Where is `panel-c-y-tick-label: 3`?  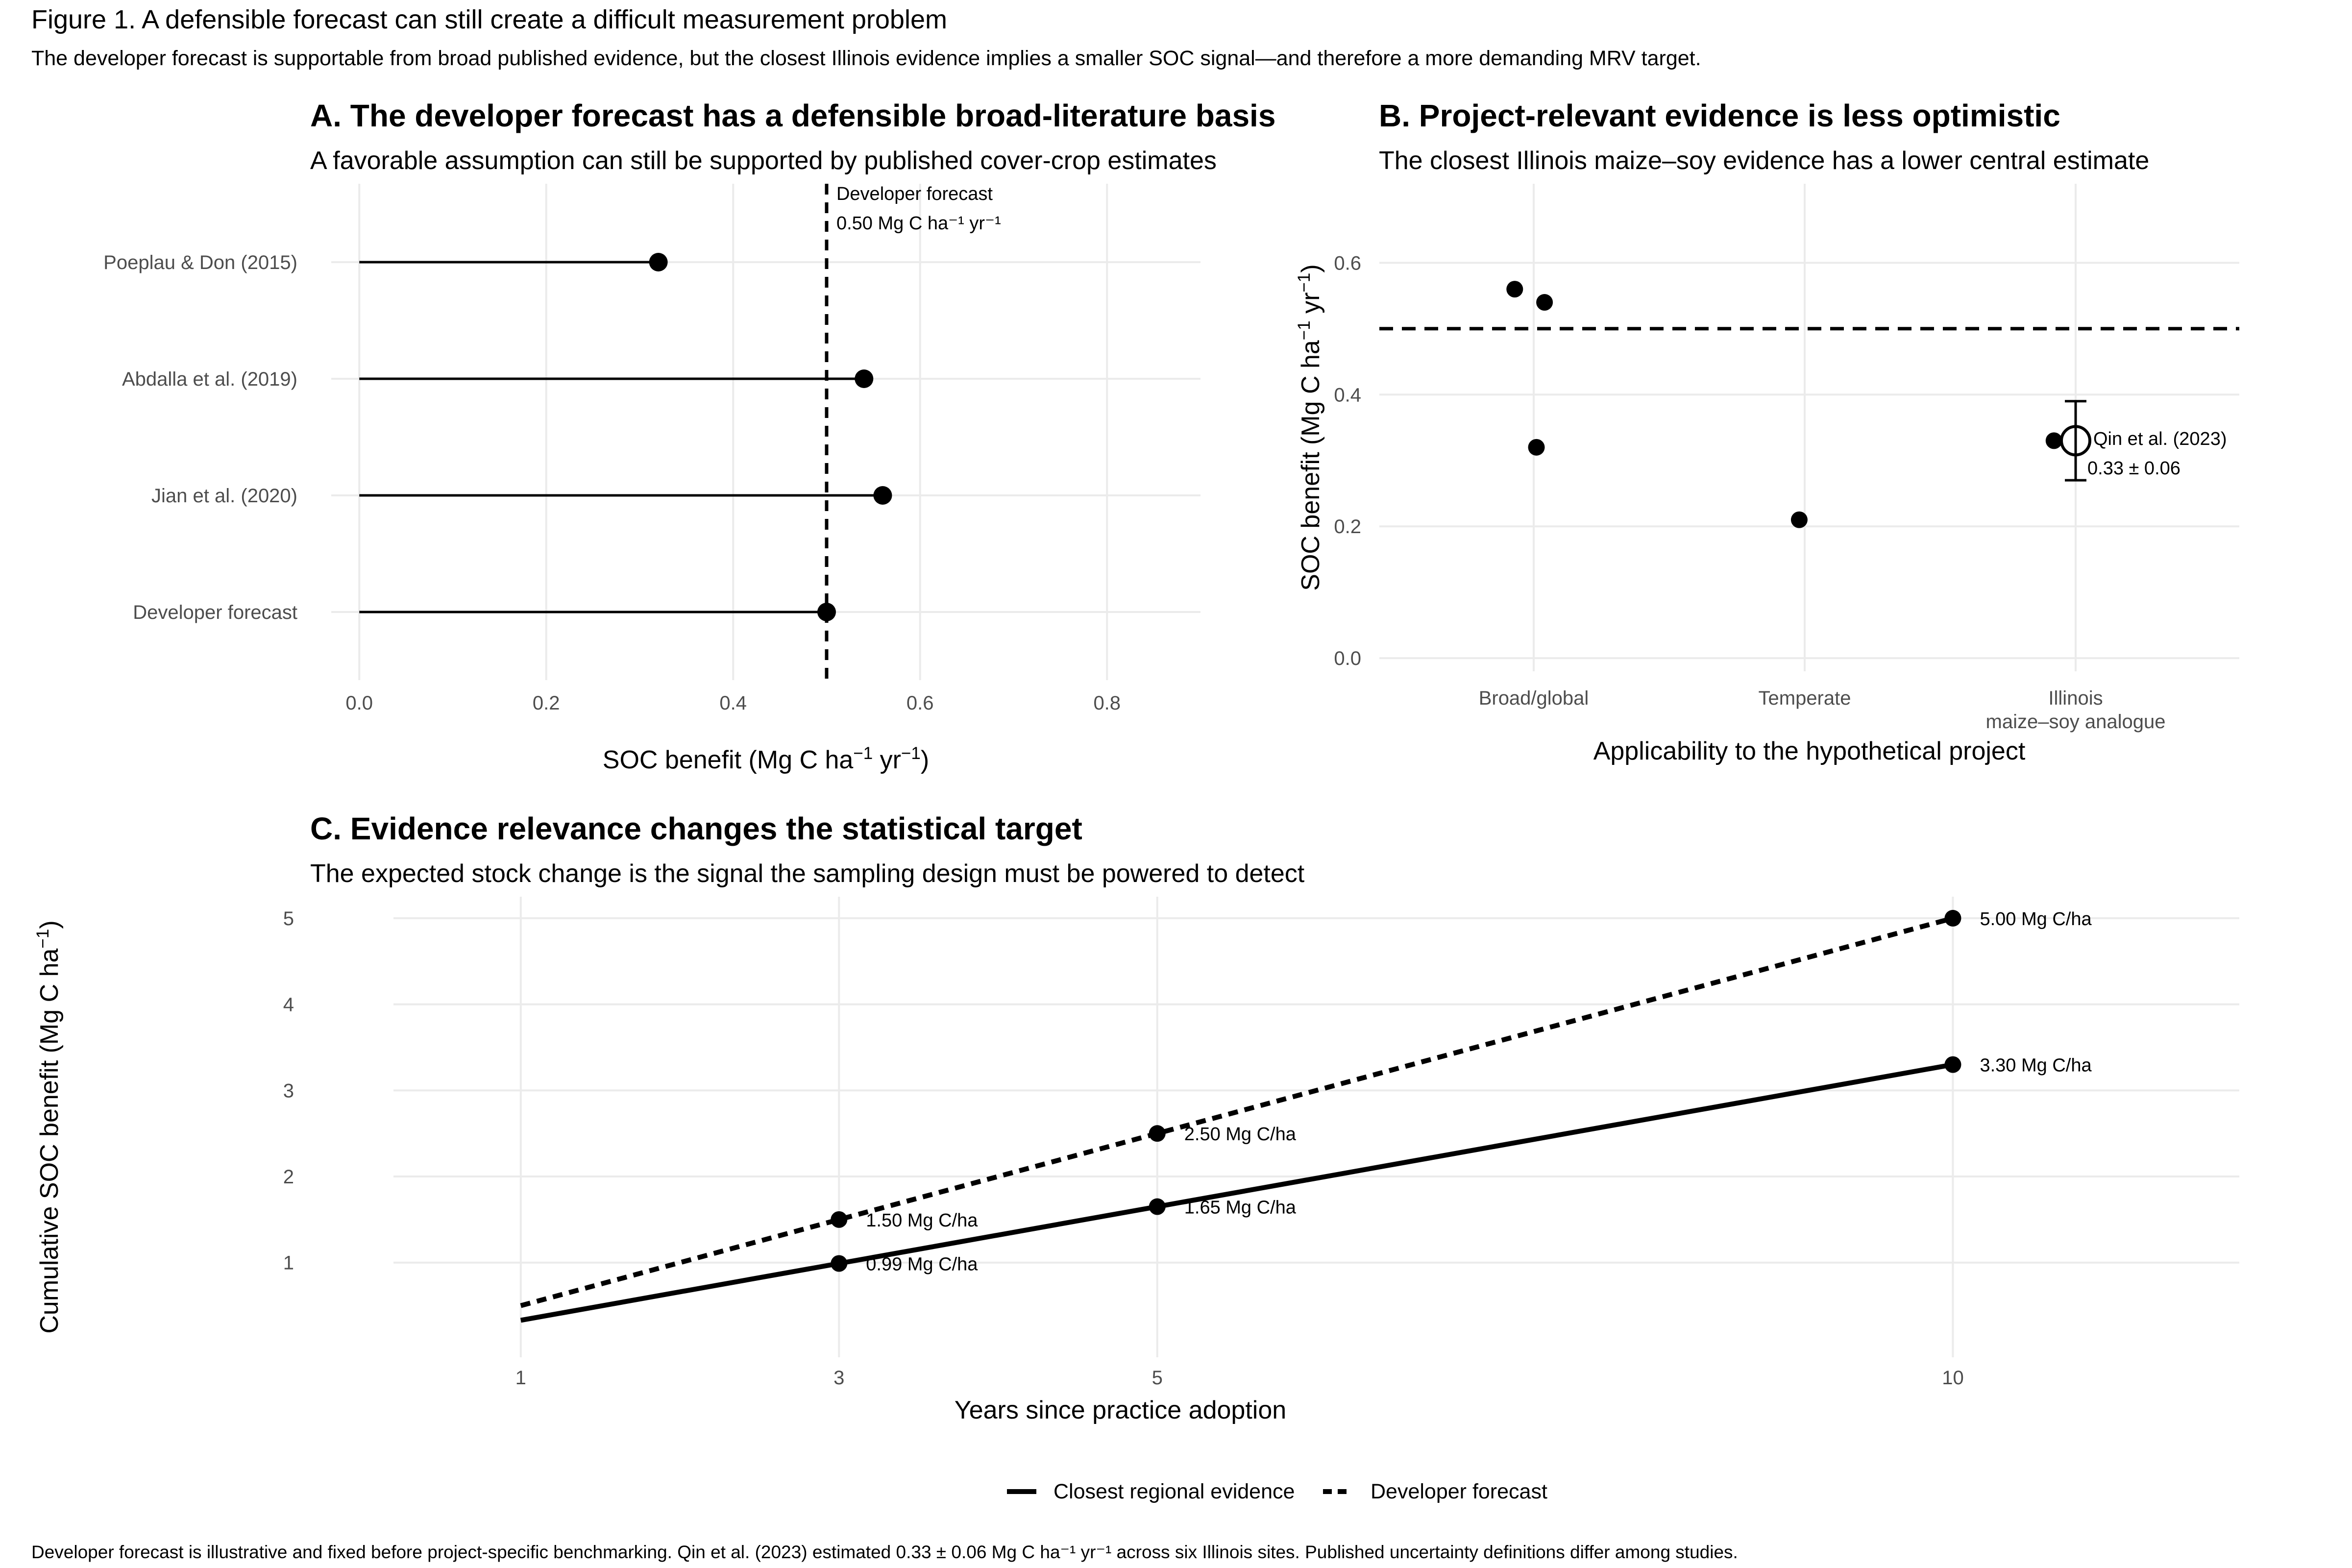 panel-c-y-tick-label: 3 is located at coordinates (288, 1091).